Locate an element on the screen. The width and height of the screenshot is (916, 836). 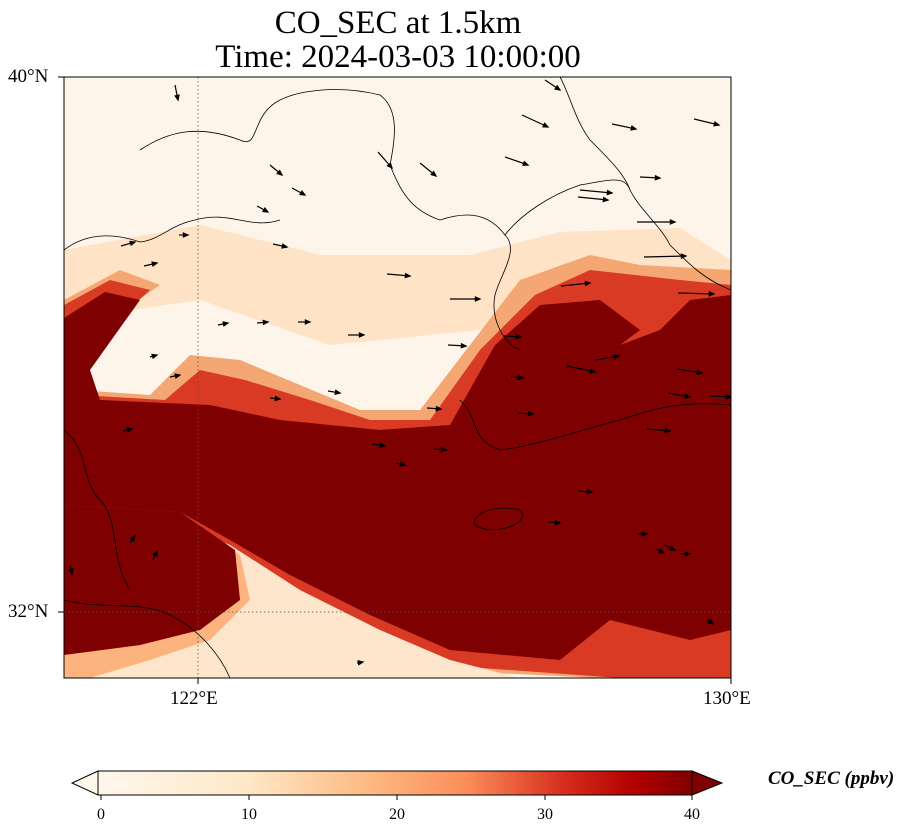
colorbar-gradient is located at coordinates (395, 783).